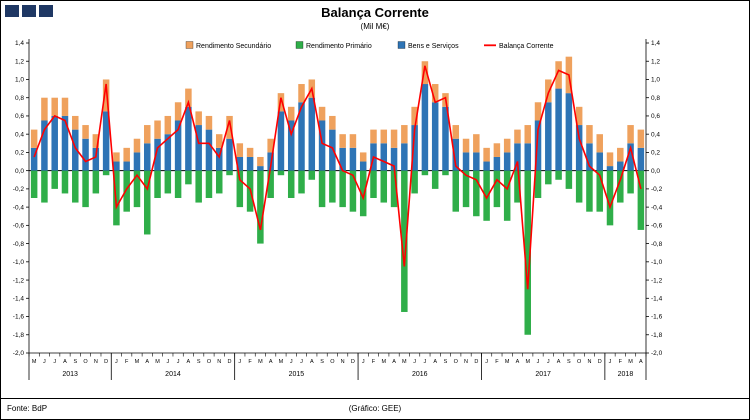 This screenshot has width=750, height=420. I want to click on svg-text: -0,6, so click(657, 226).